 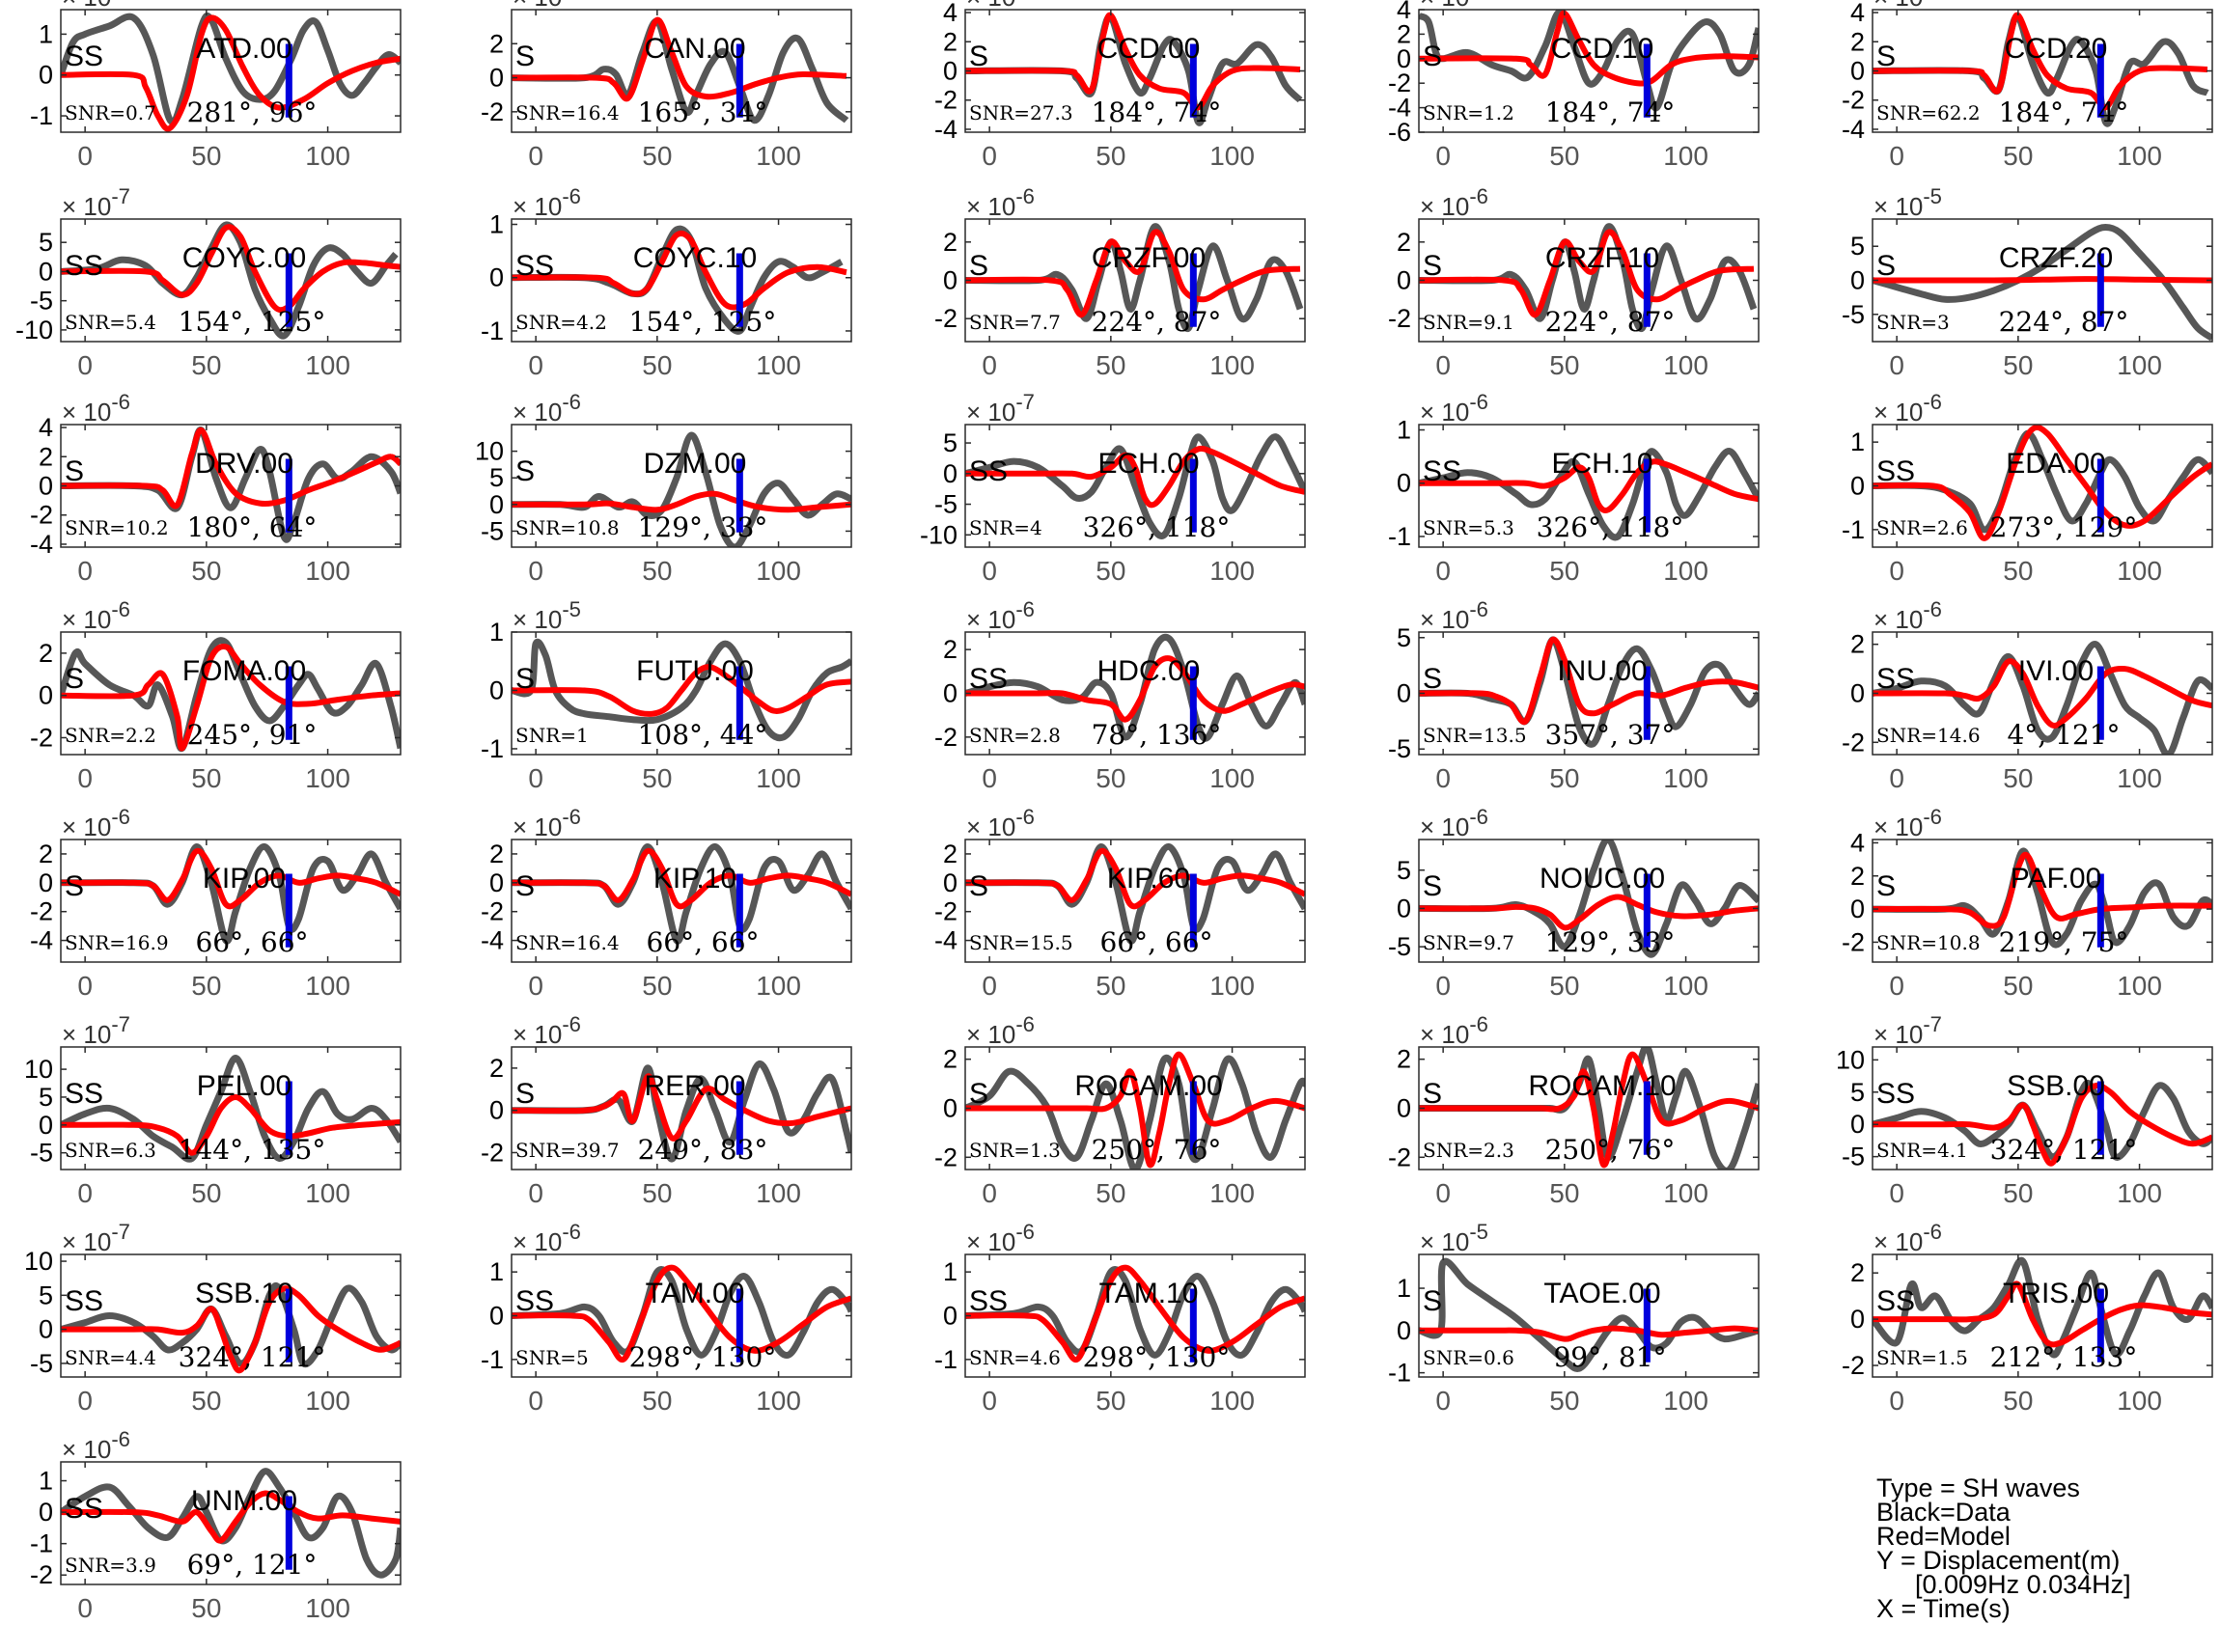 I want to click on panel-hdc-00: 0 50 100 -2 0 2 × 10-6 SS HDC.00 SNR=2.8 78°, 136°, so click(x=1120, y=695).